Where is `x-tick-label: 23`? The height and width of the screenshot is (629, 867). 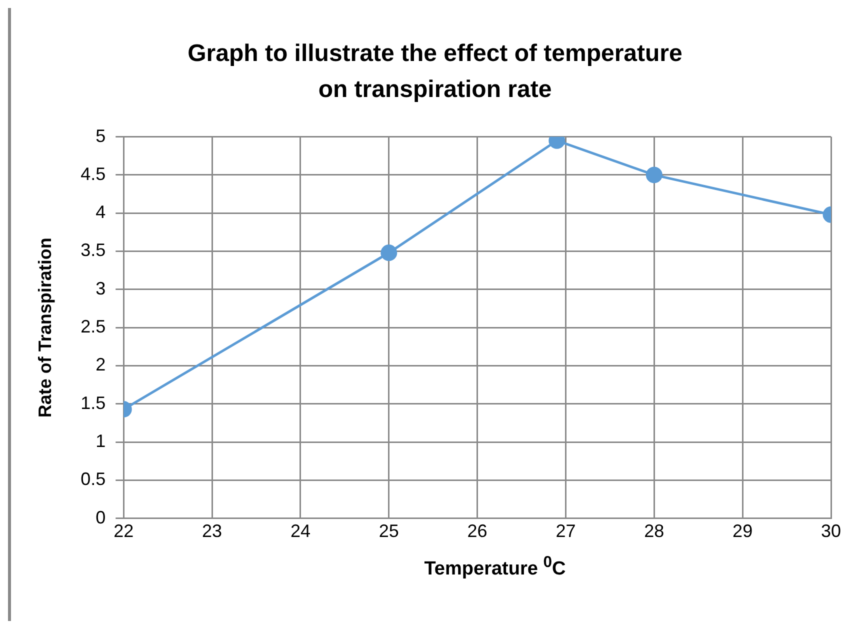
x-tick-label: 23 is located at coordinates (212, 531).